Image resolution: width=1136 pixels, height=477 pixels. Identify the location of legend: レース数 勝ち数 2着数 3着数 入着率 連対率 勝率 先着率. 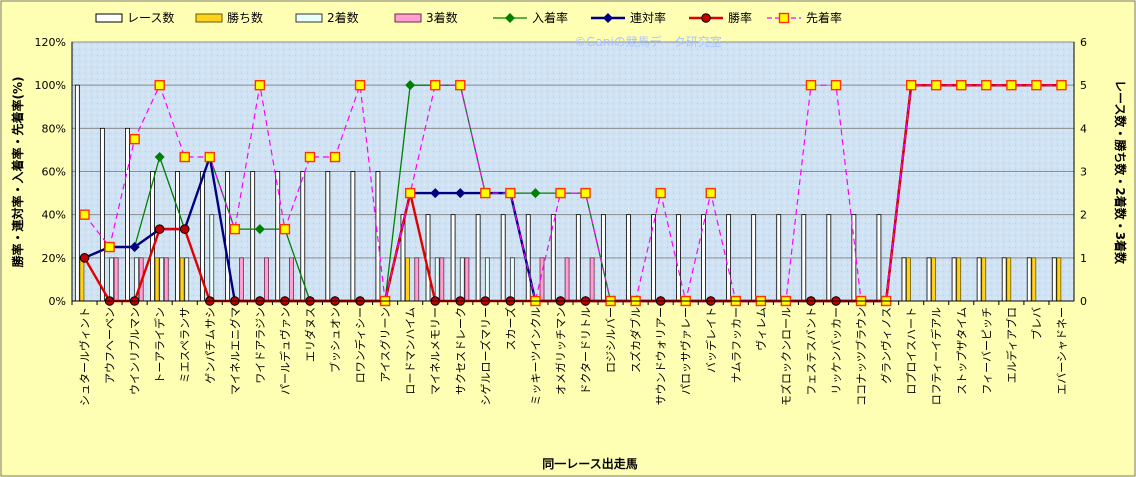
(468, 17).